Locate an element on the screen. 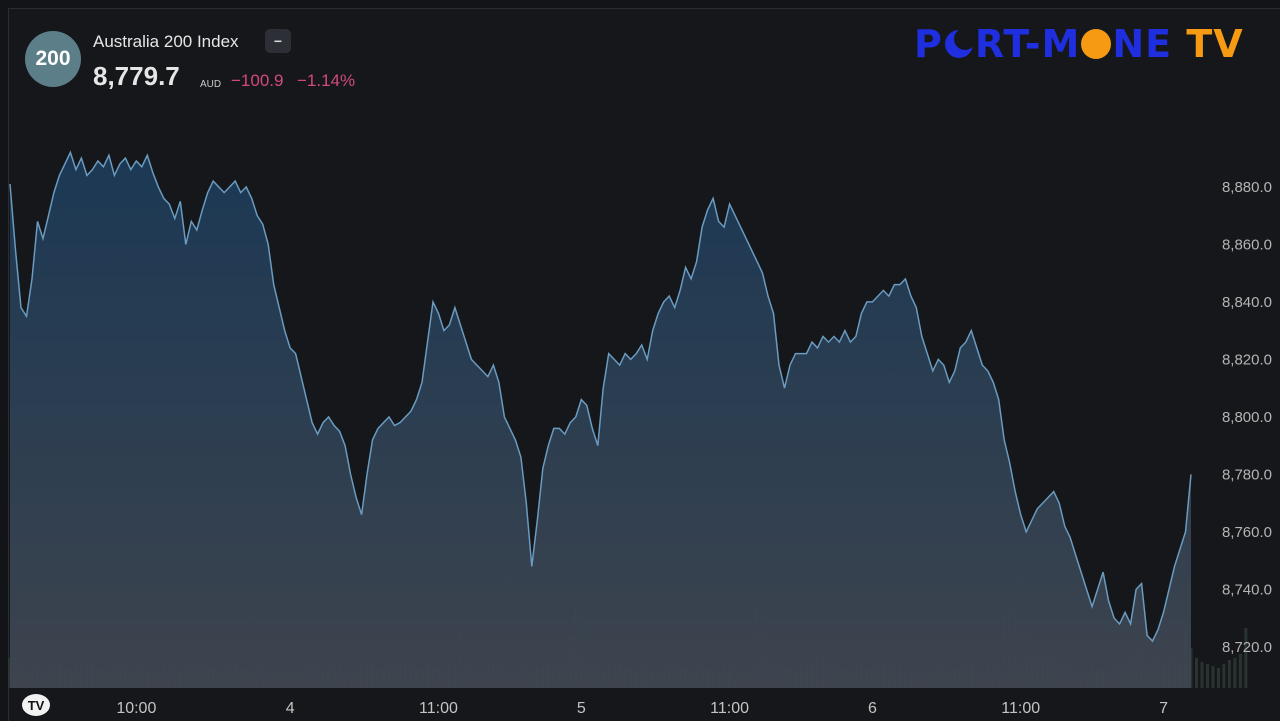  x-tick-label: 10:00 is located at coordinates (136, 708).